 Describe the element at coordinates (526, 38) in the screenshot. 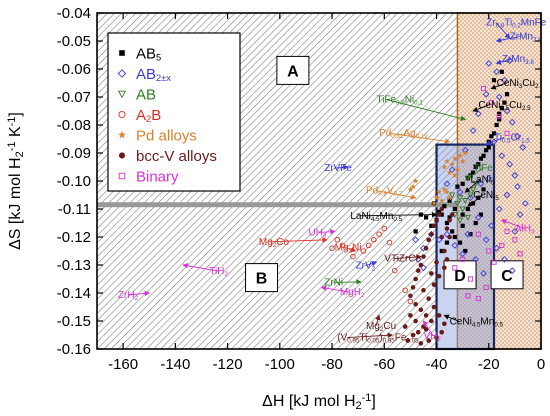

I see `annotation-label: ZrMn2.8` at that location.